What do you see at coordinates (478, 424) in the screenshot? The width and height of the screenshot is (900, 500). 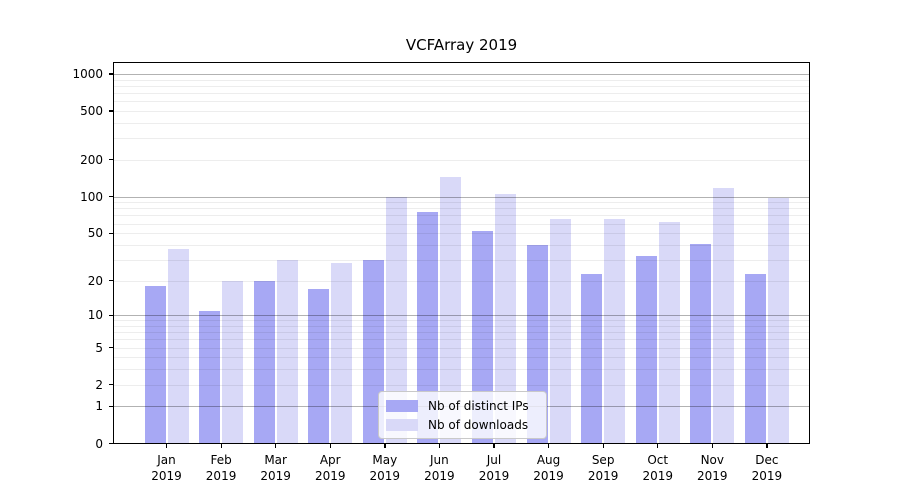 I see `legend-label-downloads: Nb of downloads` at bounding box center [478, 424].